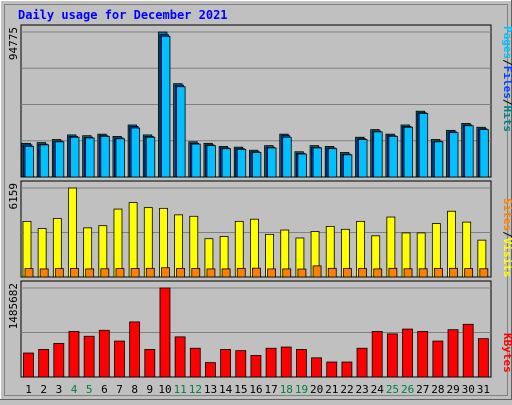  I want to click on x-tick-label-day-24: 24, so click(378, 389).